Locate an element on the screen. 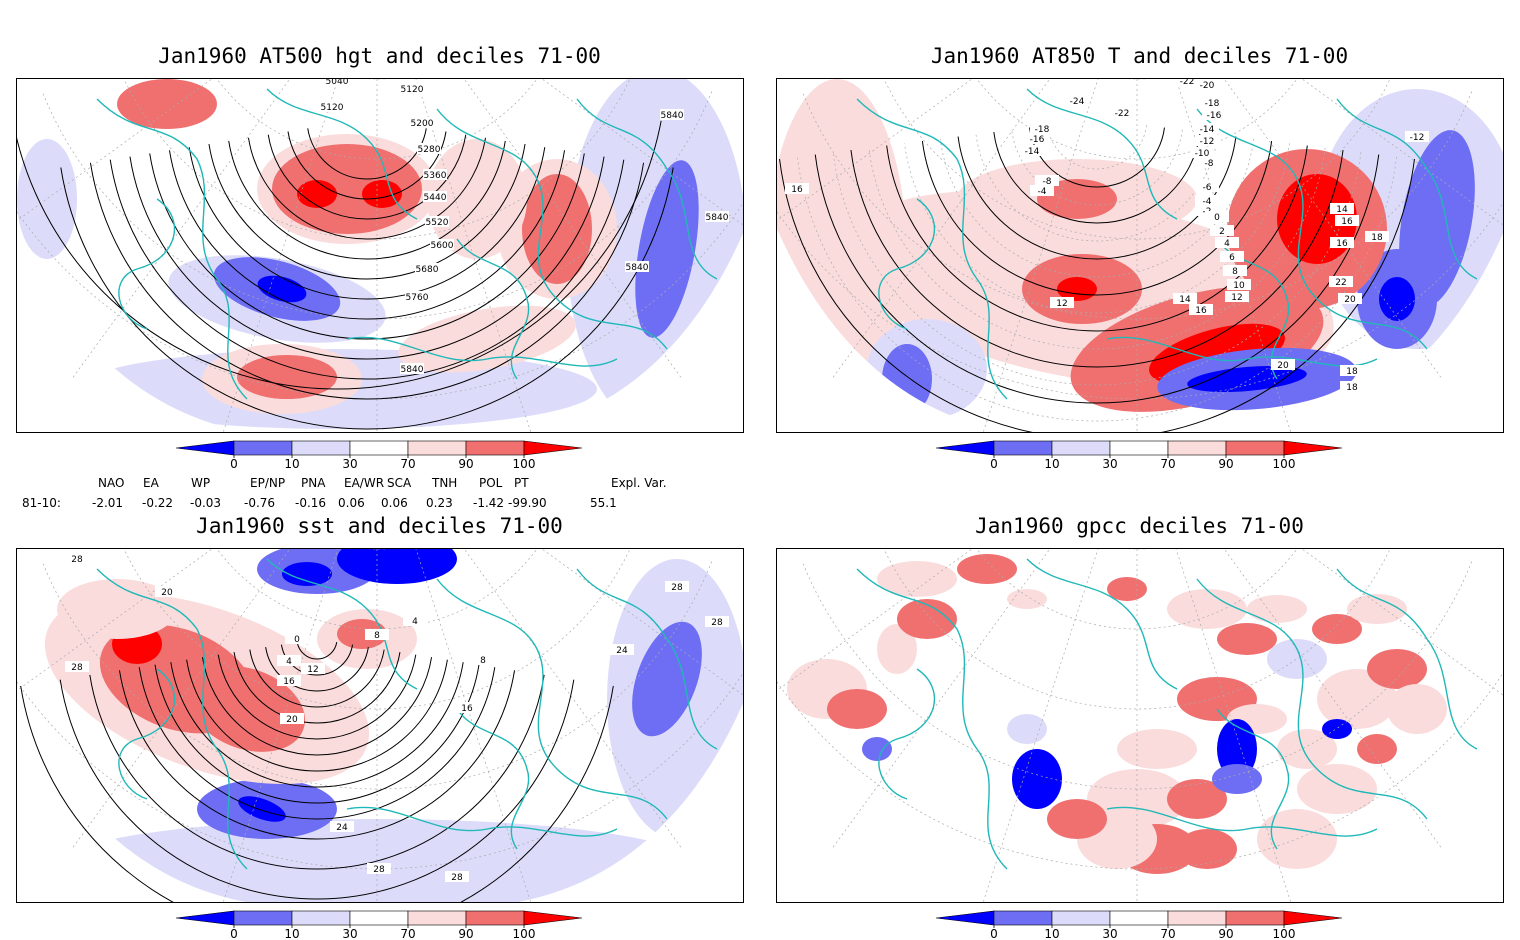 This screenshot has height=940, width=1520. contour-label: 10 is located at coordinates (1239, 286).